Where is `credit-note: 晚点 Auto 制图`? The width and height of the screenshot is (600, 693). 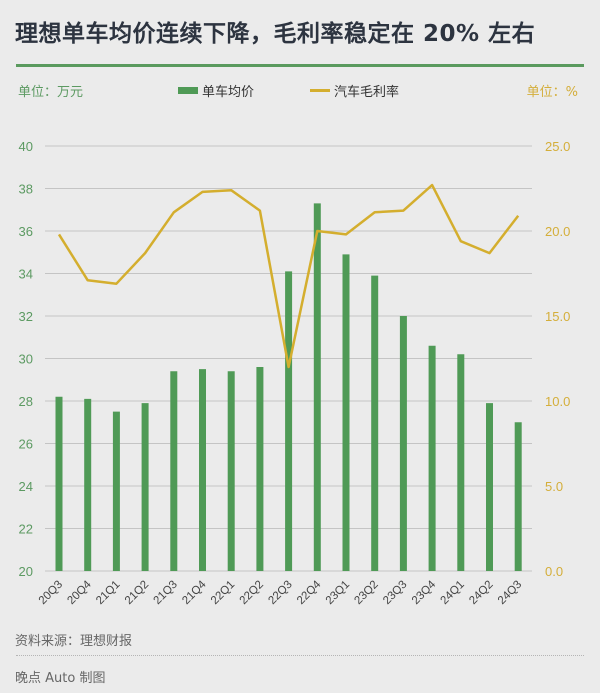
credit-note: 晚点 Auto 制图 is located at coordinates (60, 678).